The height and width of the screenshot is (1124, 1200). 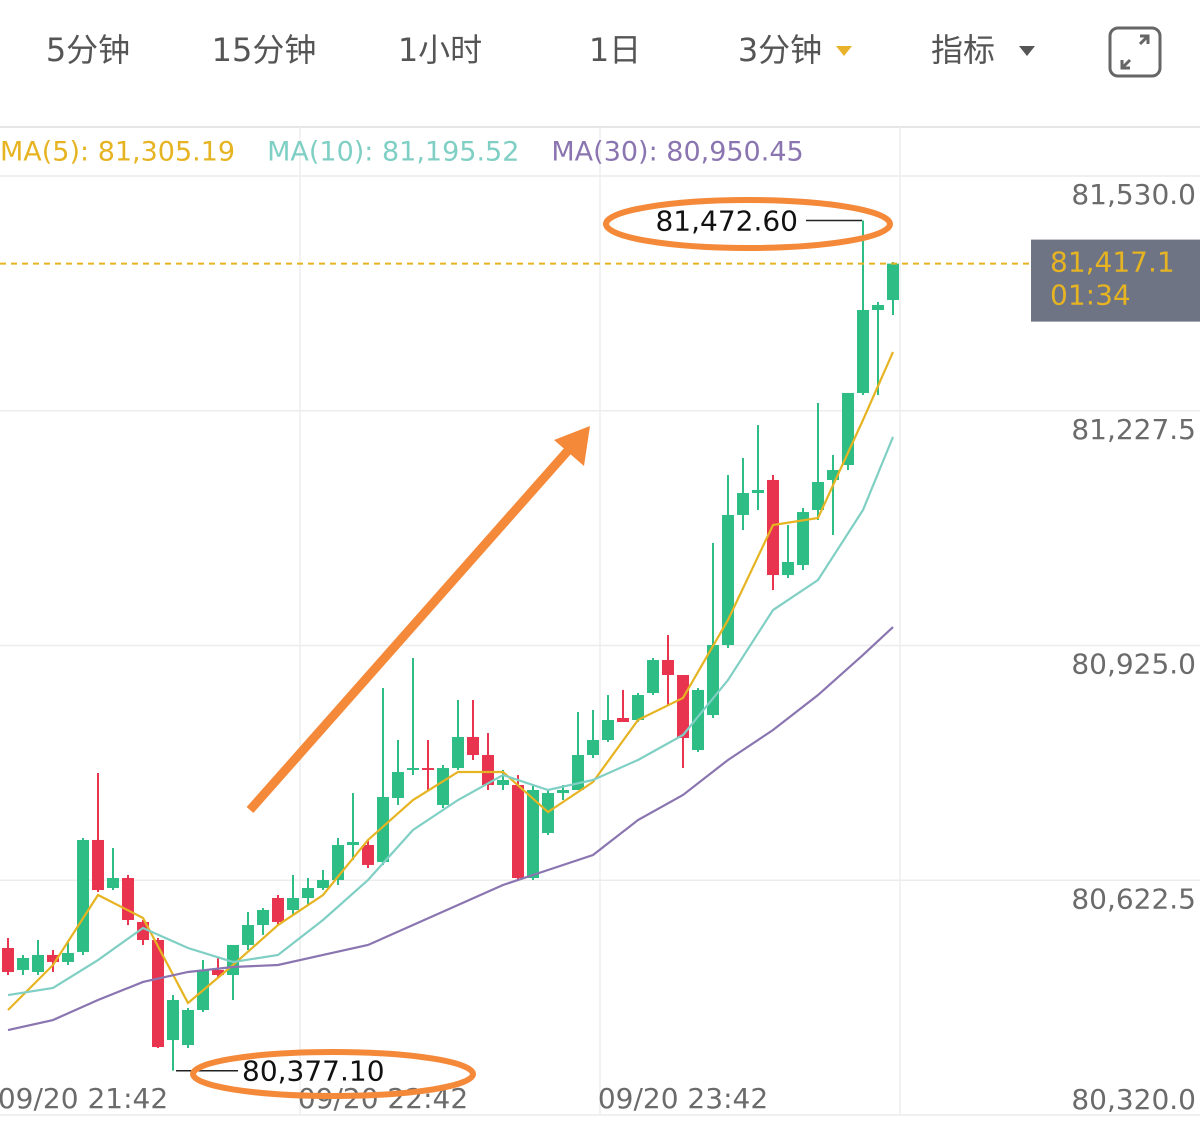 I want to click on y-tick-label: 80,622.5, so click(x=1133, y=898).